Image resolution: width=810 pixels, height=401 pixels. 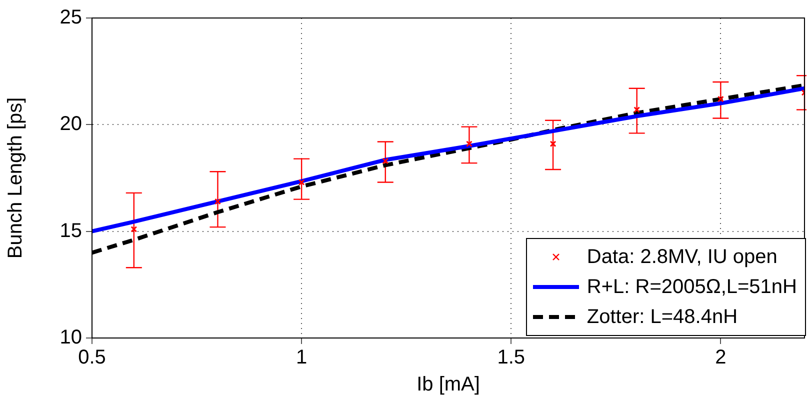 I want to click on legend-label: R+L: R=2005Ω,L=51nH, so click(x=691, y=287).